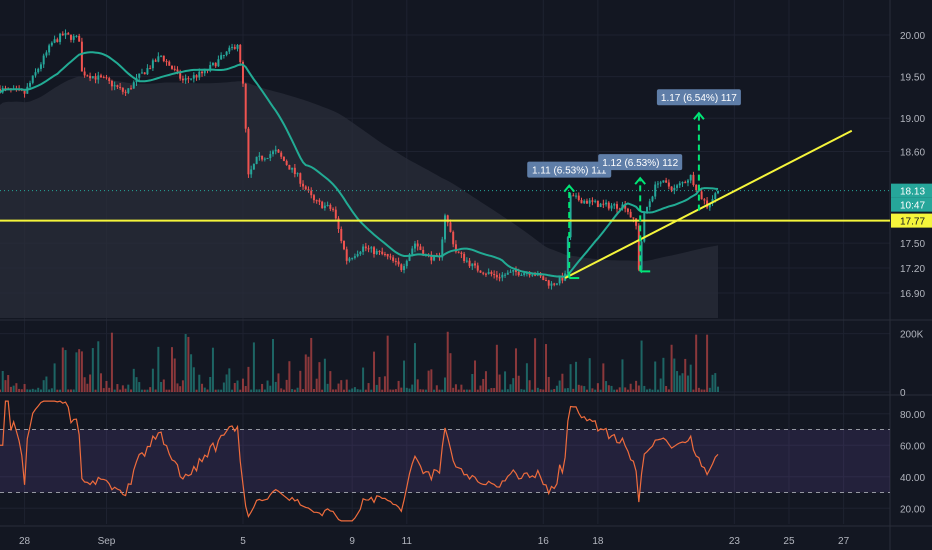  What do you see at coordinates (360, 361) in the screenshot?
I see `volume-pane` at bounding box center [360, 361].